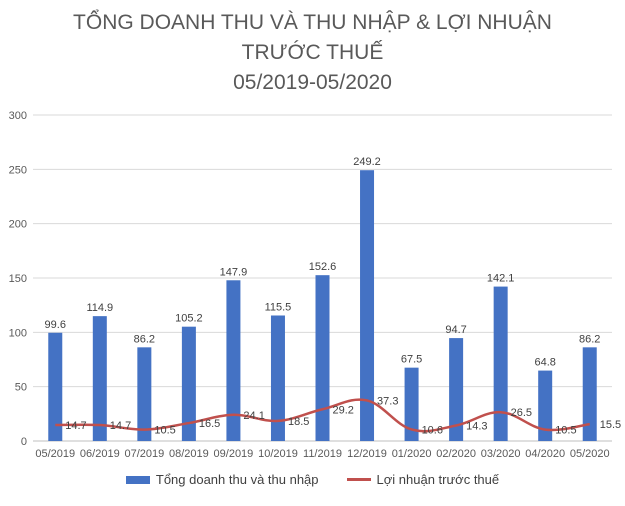  I want to click on y-tick-label: 100, so click(18, 333).